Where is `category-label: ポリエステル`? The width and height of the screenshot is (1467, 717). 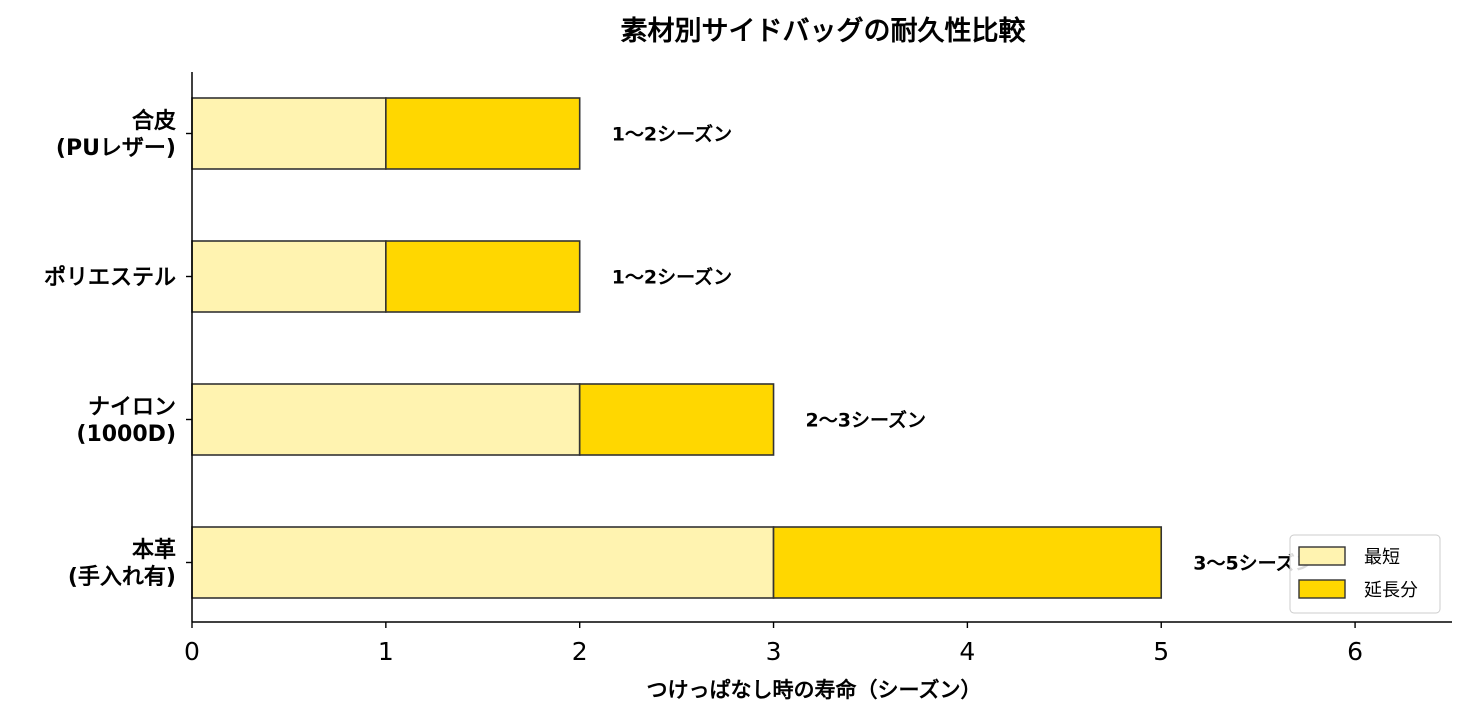
category-label: ポリエステル is located at coordinates (110, 278).